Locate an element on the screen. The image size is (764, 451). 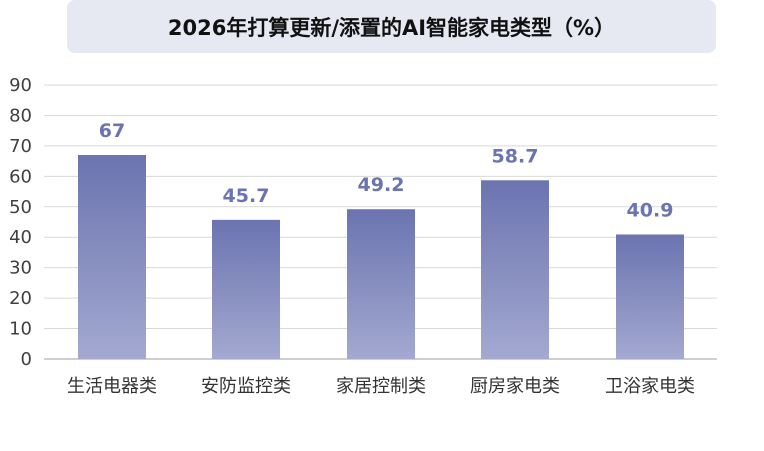
category-label: 家居控制类 is located at coordinates (381, 386).